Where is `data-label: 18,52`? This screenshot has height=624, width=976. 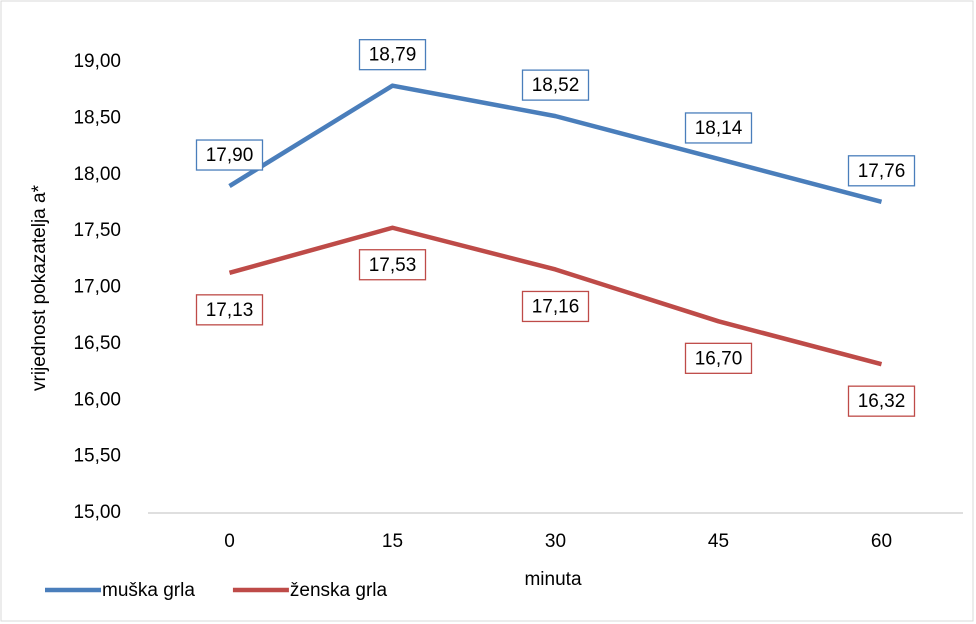 data-label: 18,52 is located at coordinates (556, 85).